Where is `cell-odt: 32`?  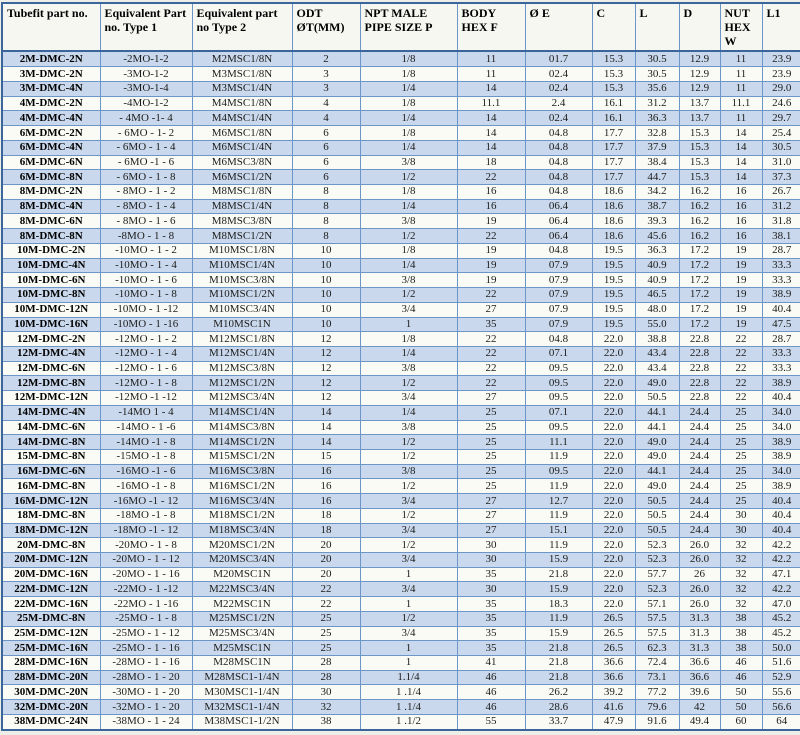 cell-odt: 32 is located at coordinates (326, 707).